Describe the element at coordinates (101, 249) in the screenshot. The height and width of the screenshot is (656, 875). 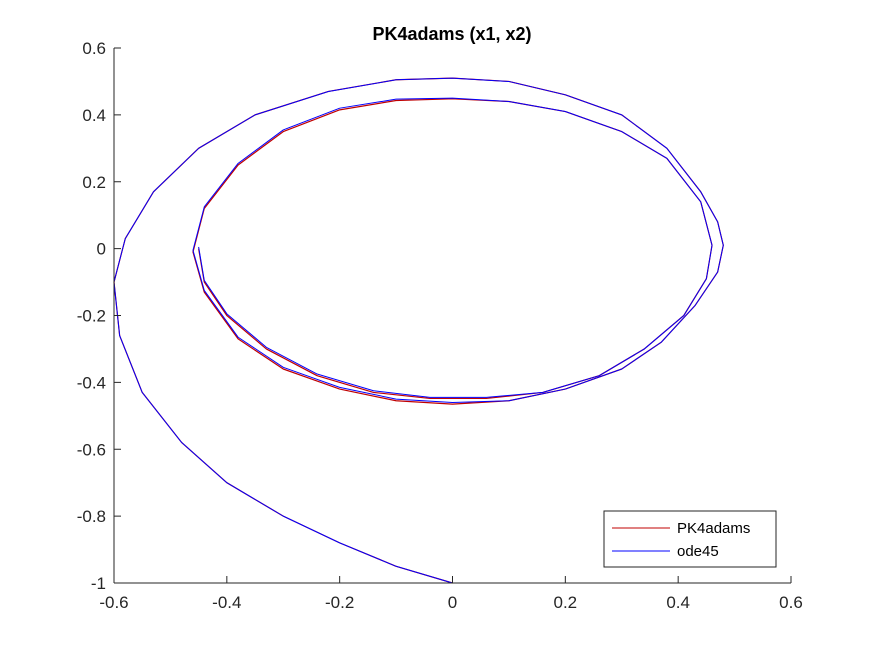
I see `y-tick-label: 0` at that location.